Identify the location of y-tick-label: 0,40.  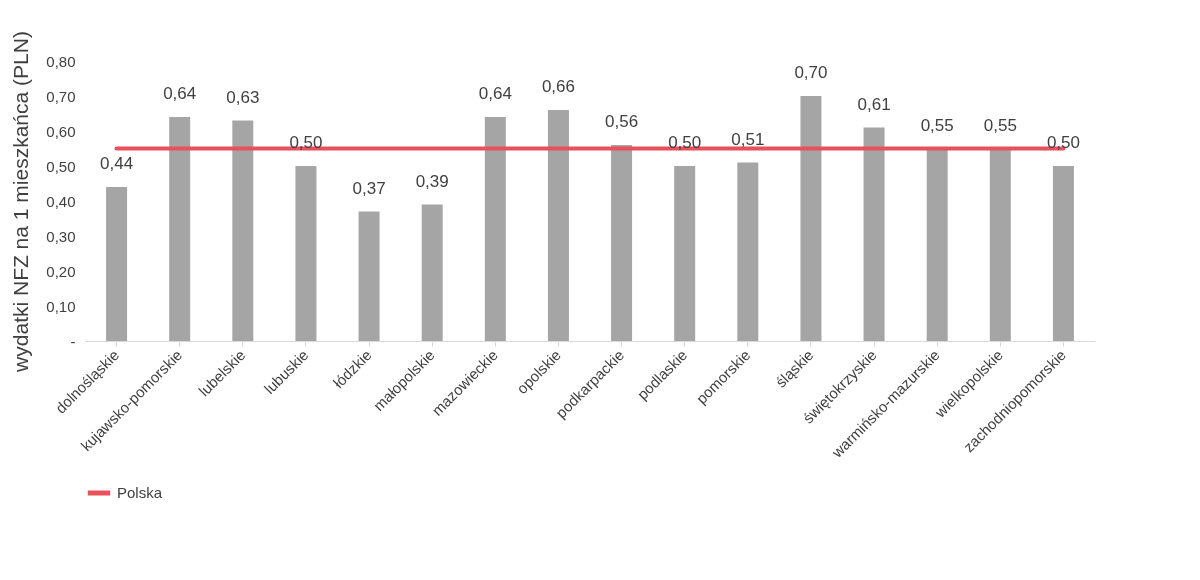
(61, 201).